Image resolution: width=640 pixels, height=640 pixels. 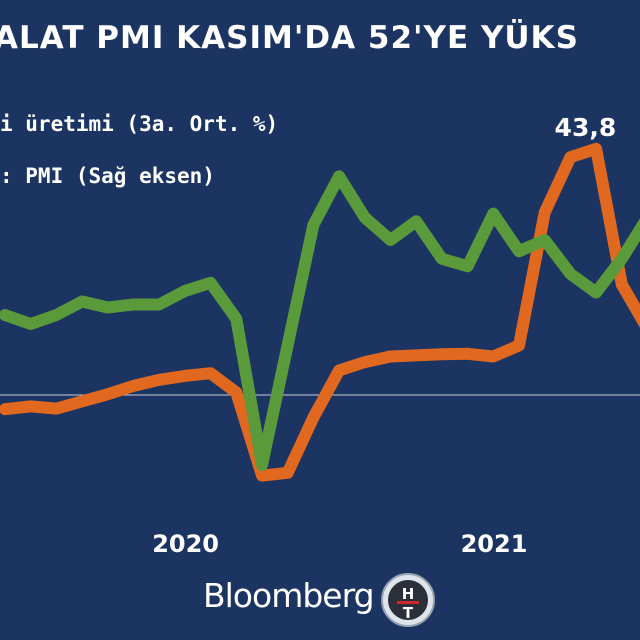 What do you see at coordinates (139, 124) in the screenshot?
I see `legend-entry-industrial-production: i üretimi (3a. Ort. %)` at bounding box center [139, 124].